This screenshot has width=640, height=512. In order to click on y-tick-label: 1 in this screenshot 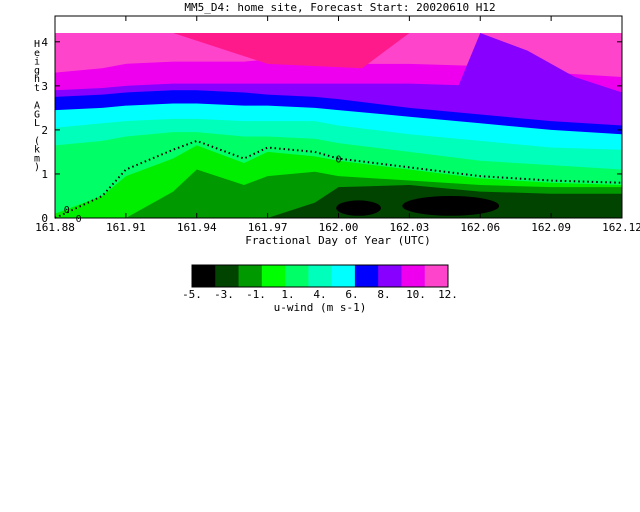, I will do `click(44, 174)`.